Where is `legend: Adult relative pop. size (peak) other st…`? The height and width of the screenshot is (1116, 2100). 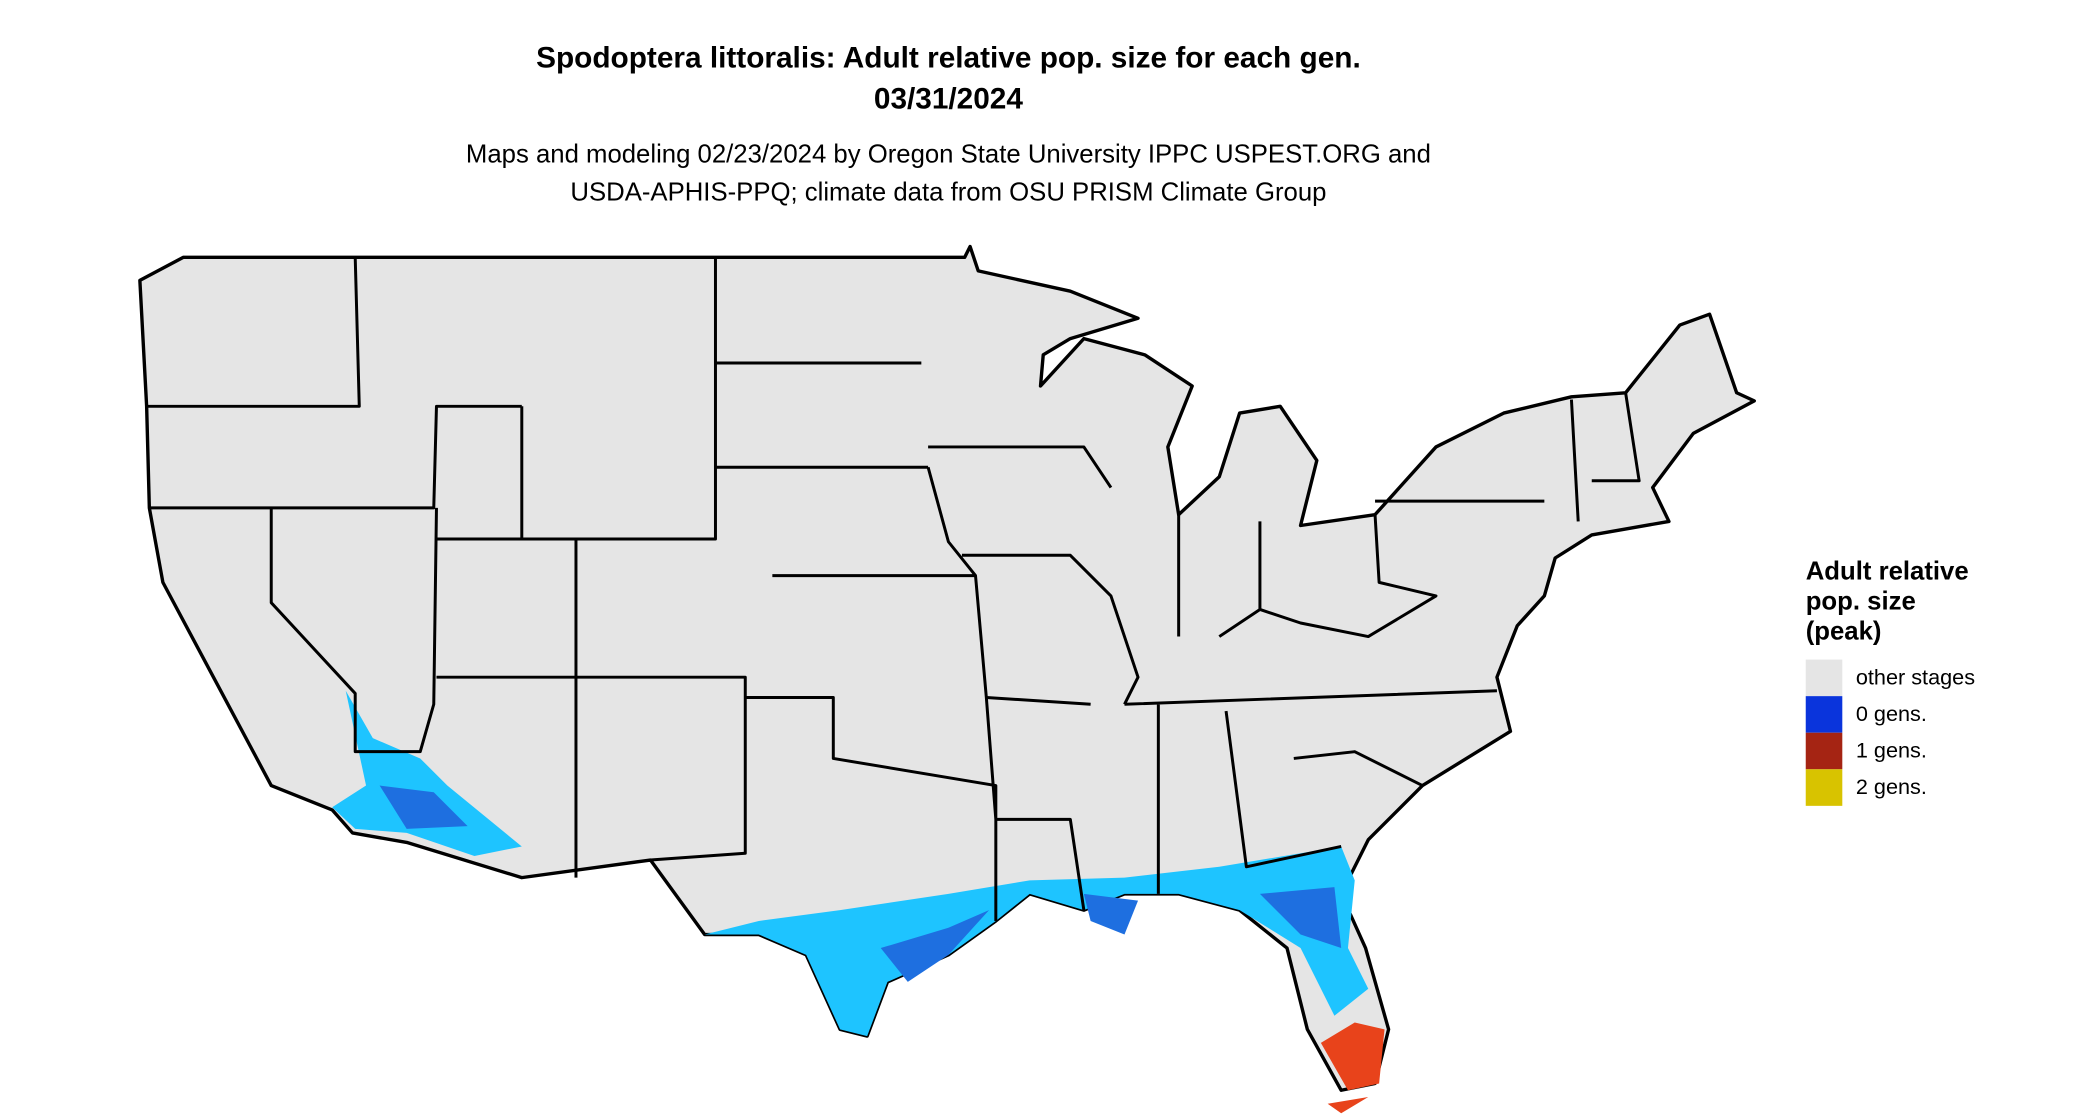
legend: Adult relative pop. size (peak) other st… is located at coordinates (1890, 682).